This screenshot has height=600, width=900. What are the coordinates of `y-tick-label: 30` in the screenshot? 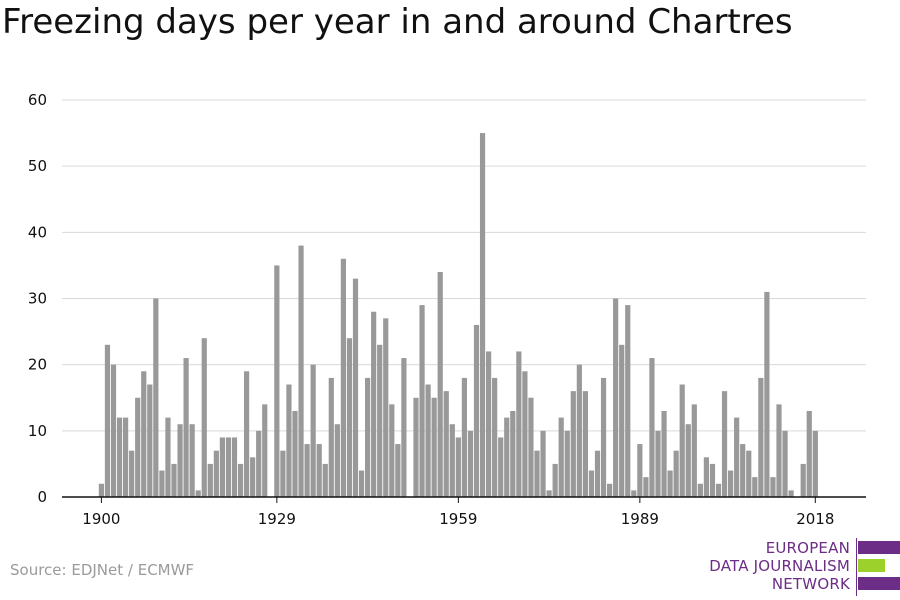 It's located at (37, 299).